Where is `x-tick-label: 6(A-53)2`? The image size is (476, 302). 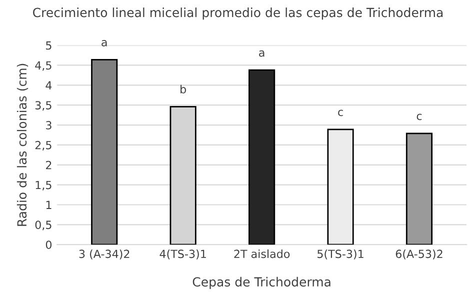 x-tick-label: 6(A-53)2 is located at coordinates (419, 254).